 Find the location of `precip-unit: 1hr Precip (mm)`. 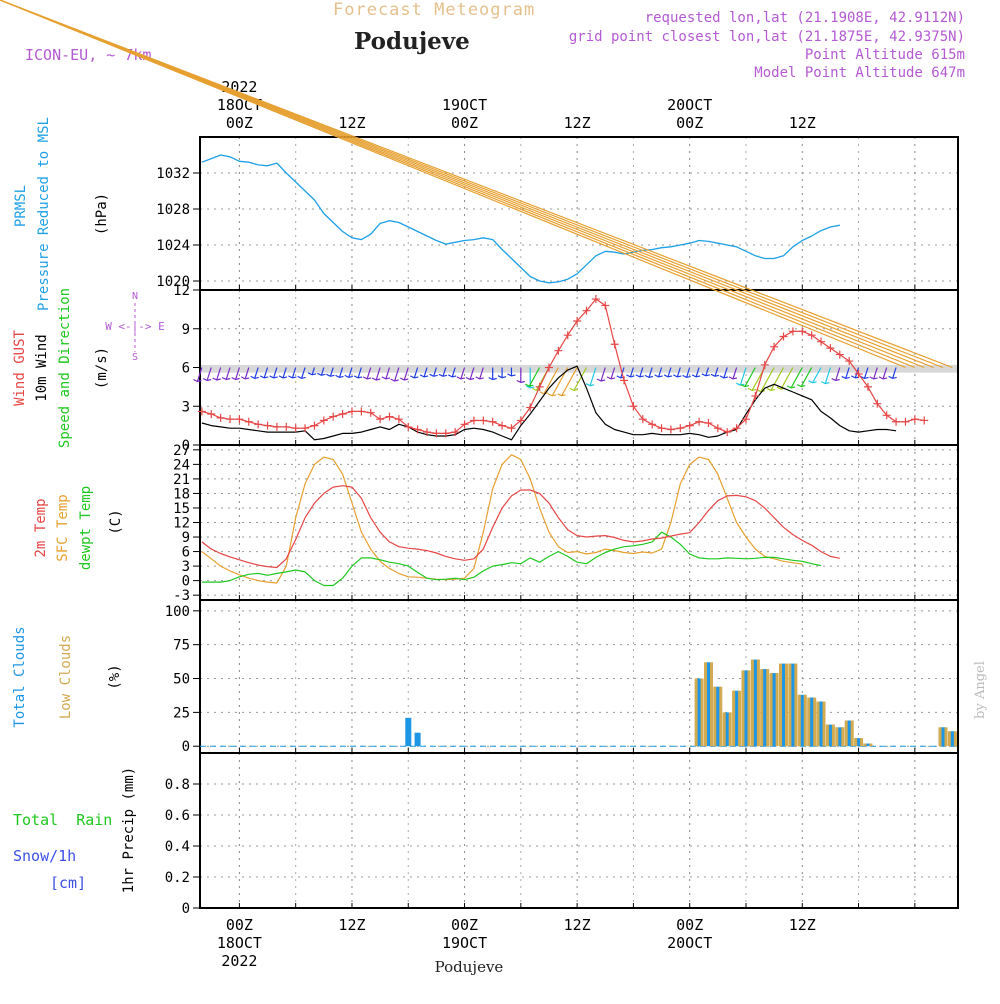

precip-unit: 1hr Precip (mm) is located at coordinates (129, 830).